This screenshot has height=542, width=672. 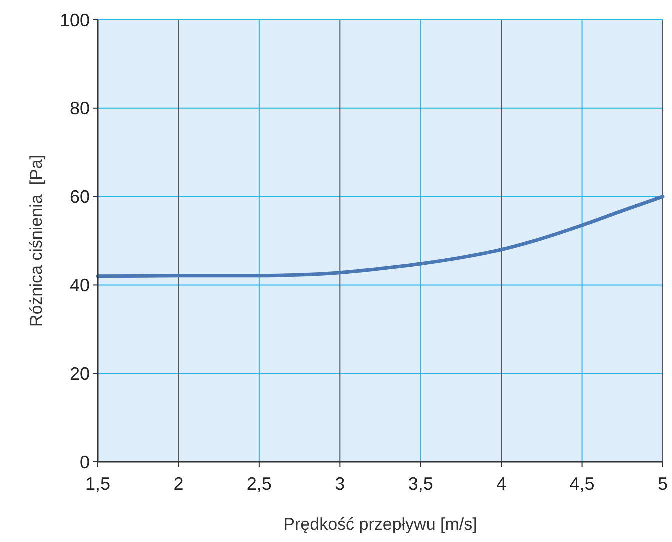 What do you see at coordinates (98, 484) in the screenshot?
I see `x-tick-label: 1,5` at bounding box center [98, 484].